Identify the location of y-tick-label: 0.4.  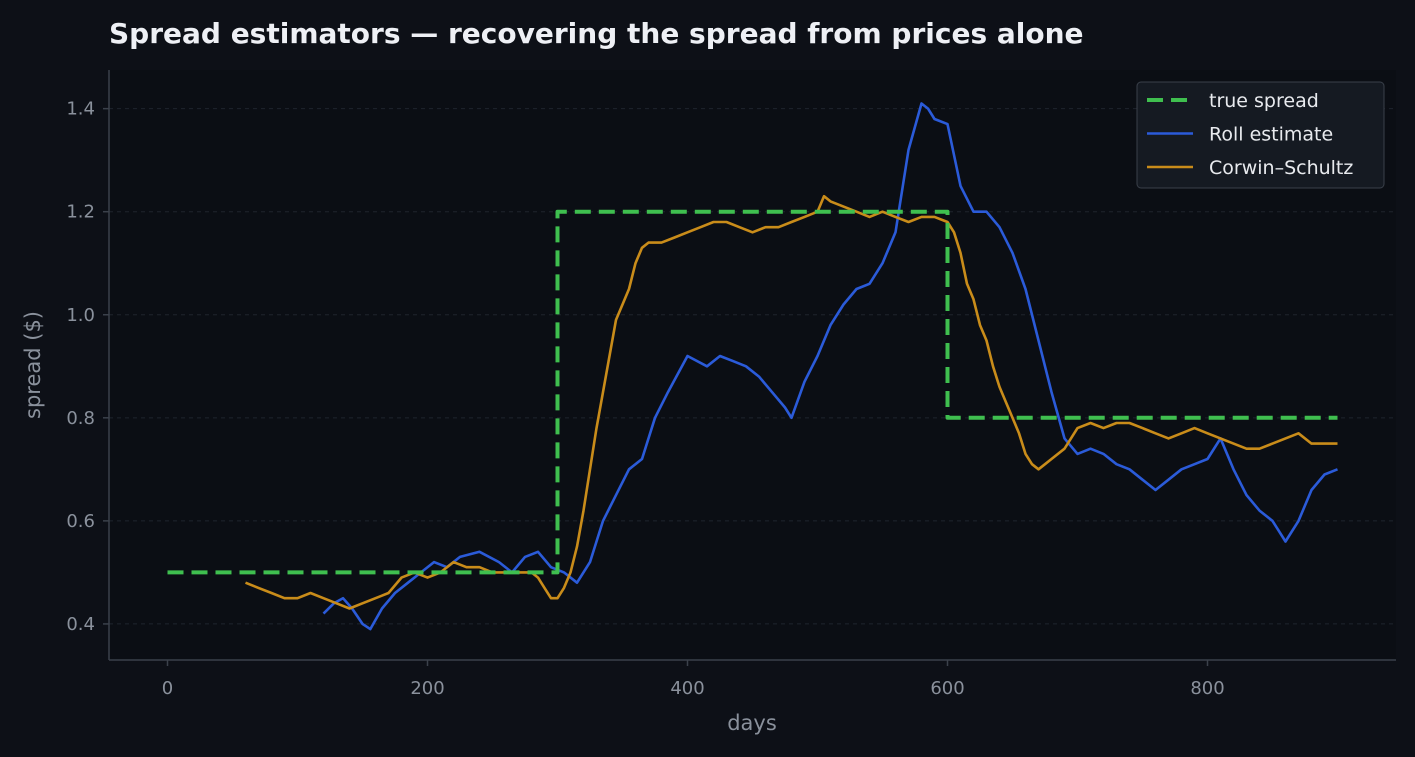
(80, 624).